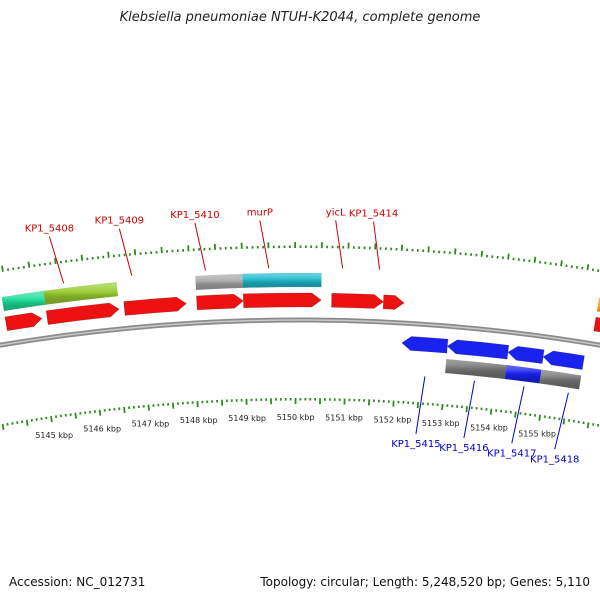  Describe the element at coordinates (102, 429) in the screenshot. I see `scale-label: 5146 kbp` at that location.